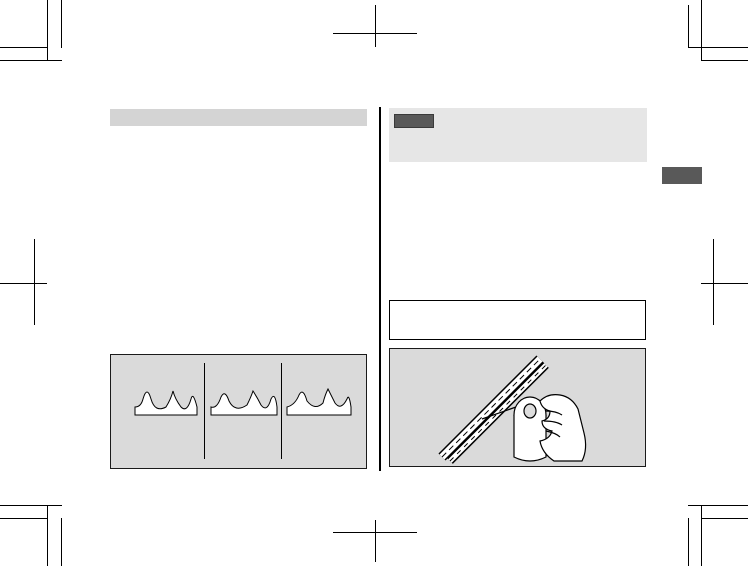  I want to click on sprocket-worn-icon, so click(244, 402).